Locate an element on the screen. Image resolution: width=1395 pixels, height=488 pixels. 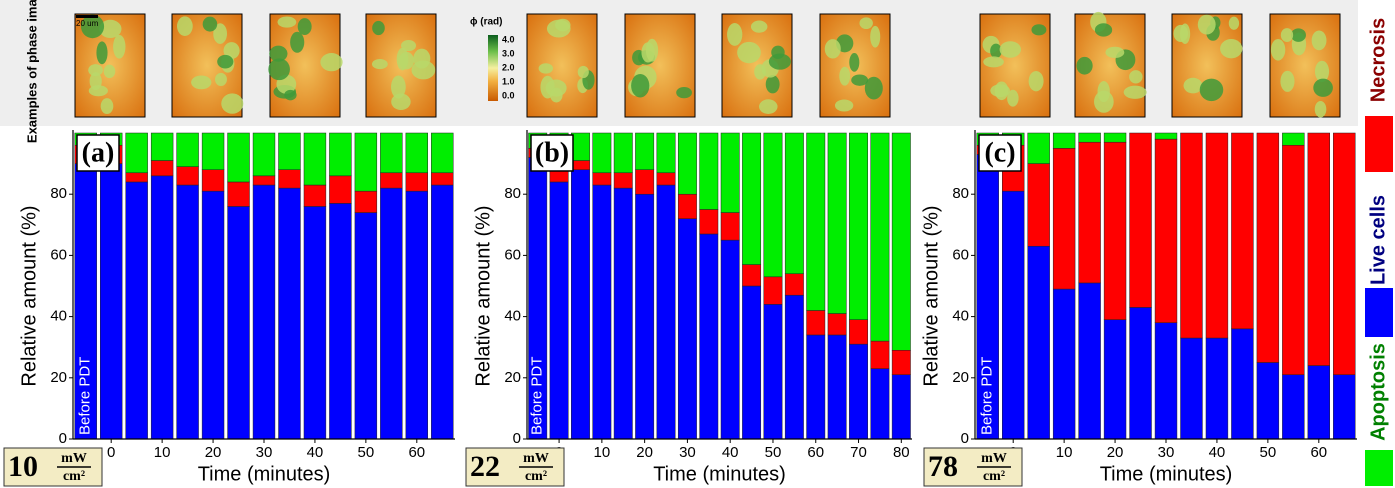
y-axis-title: Relative amount (%) is located at coordinates (931, 295).